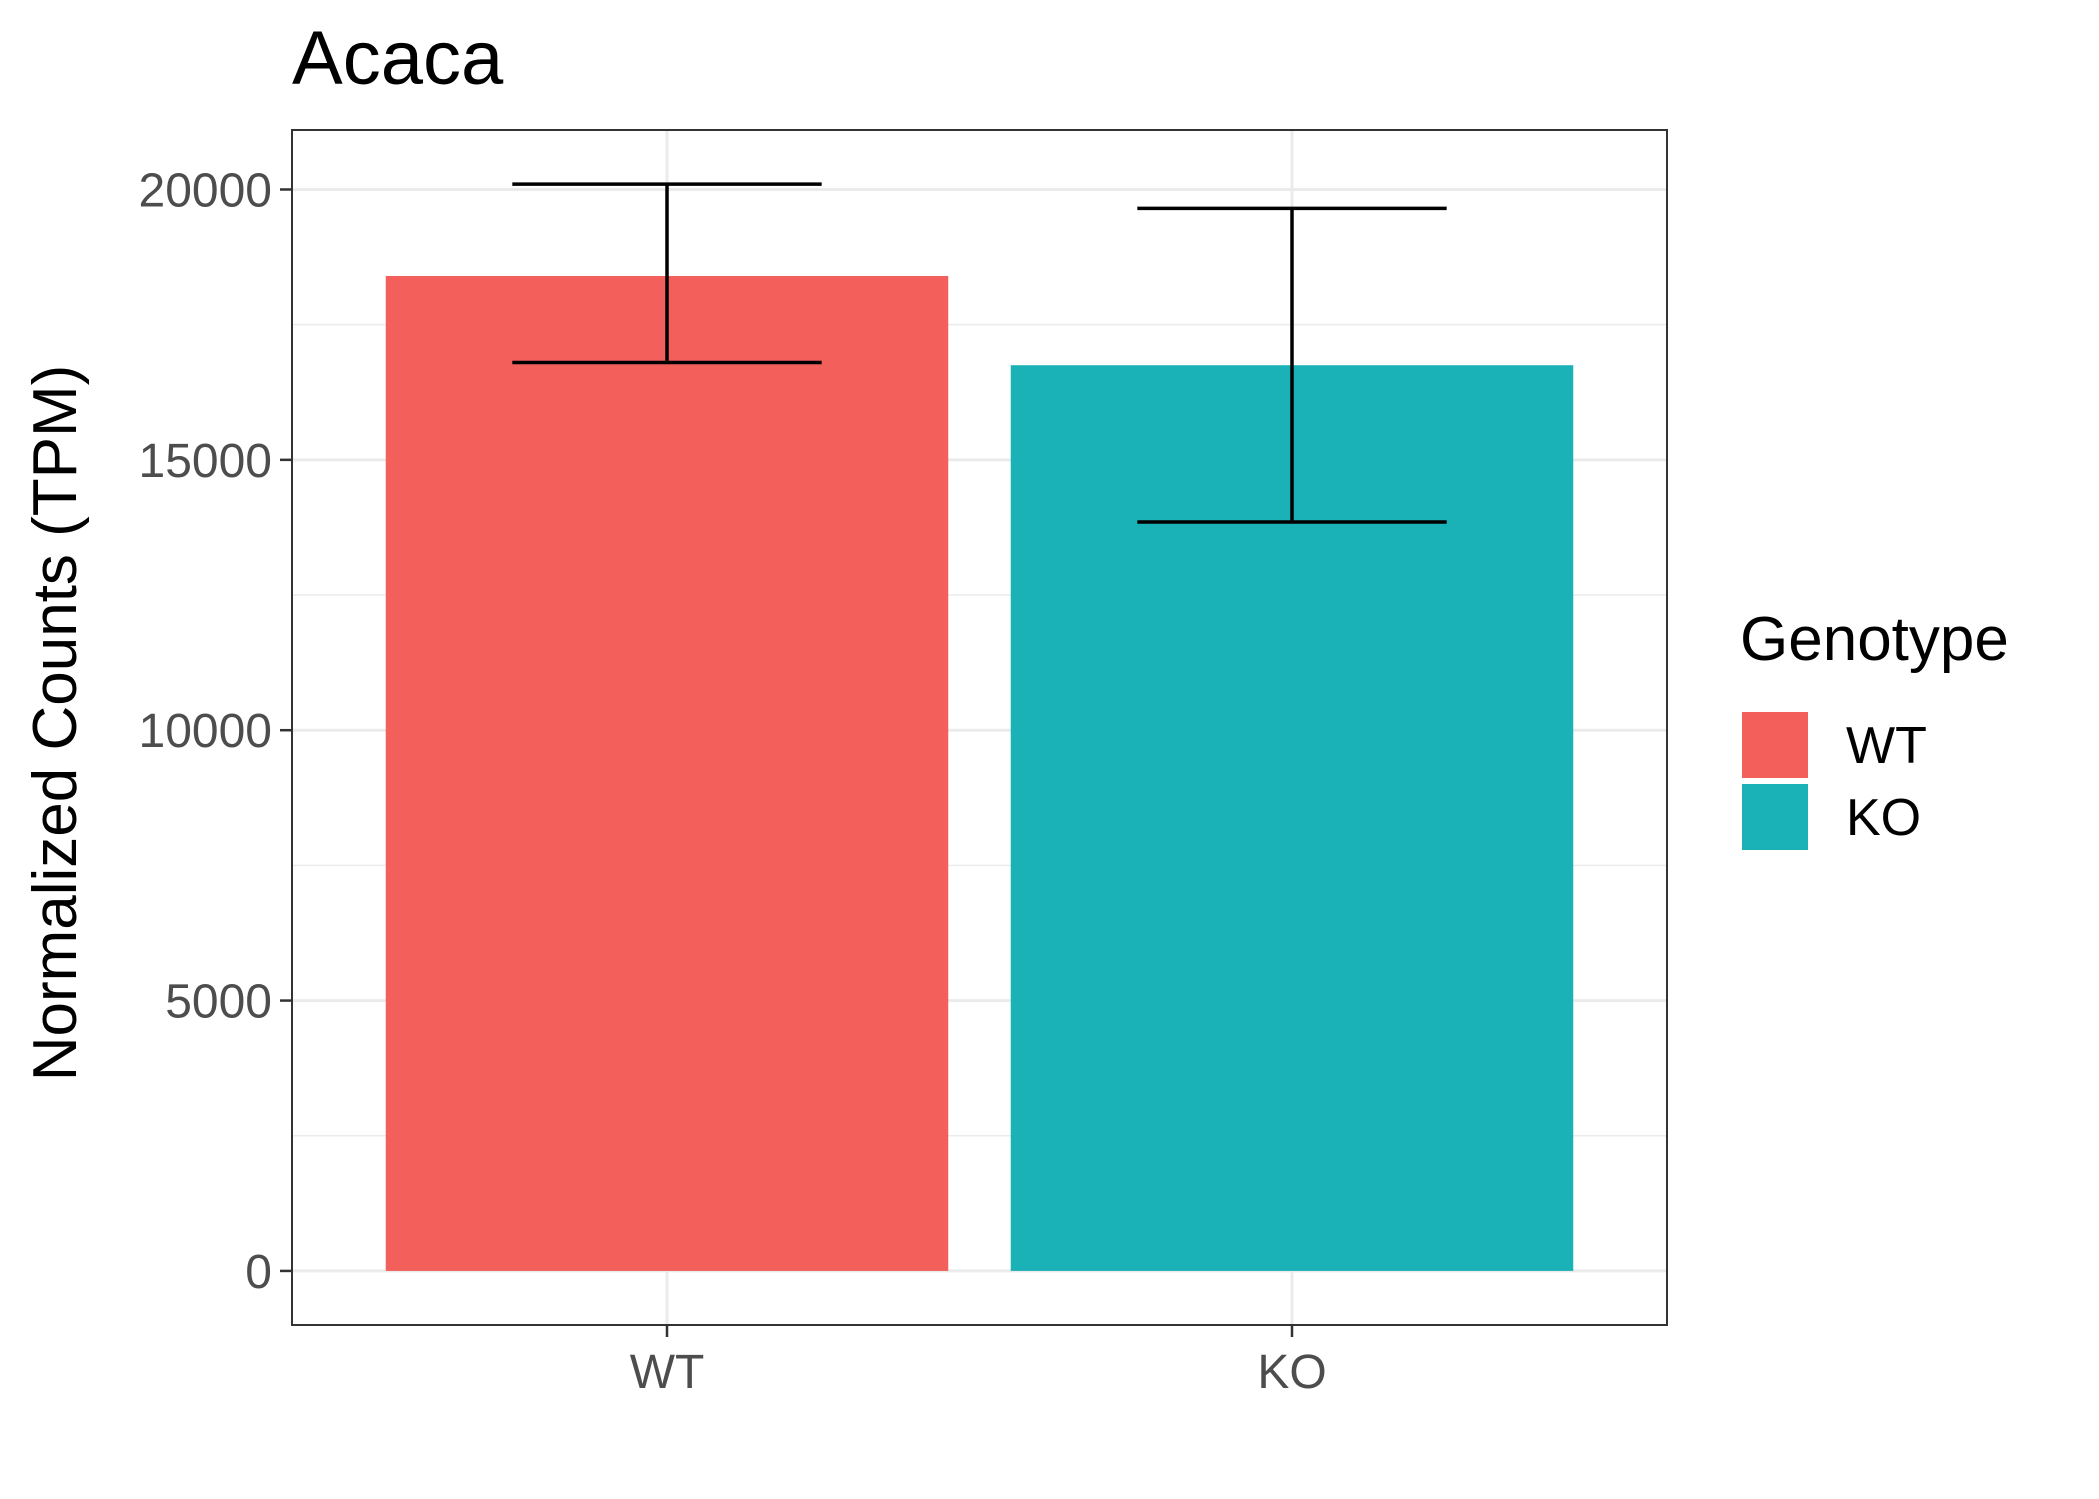 The image size is (2099, 1499). Describe the element at coordinates (218, 1002) in the screenshot. I see `y-tick-label: 5000` at that location.